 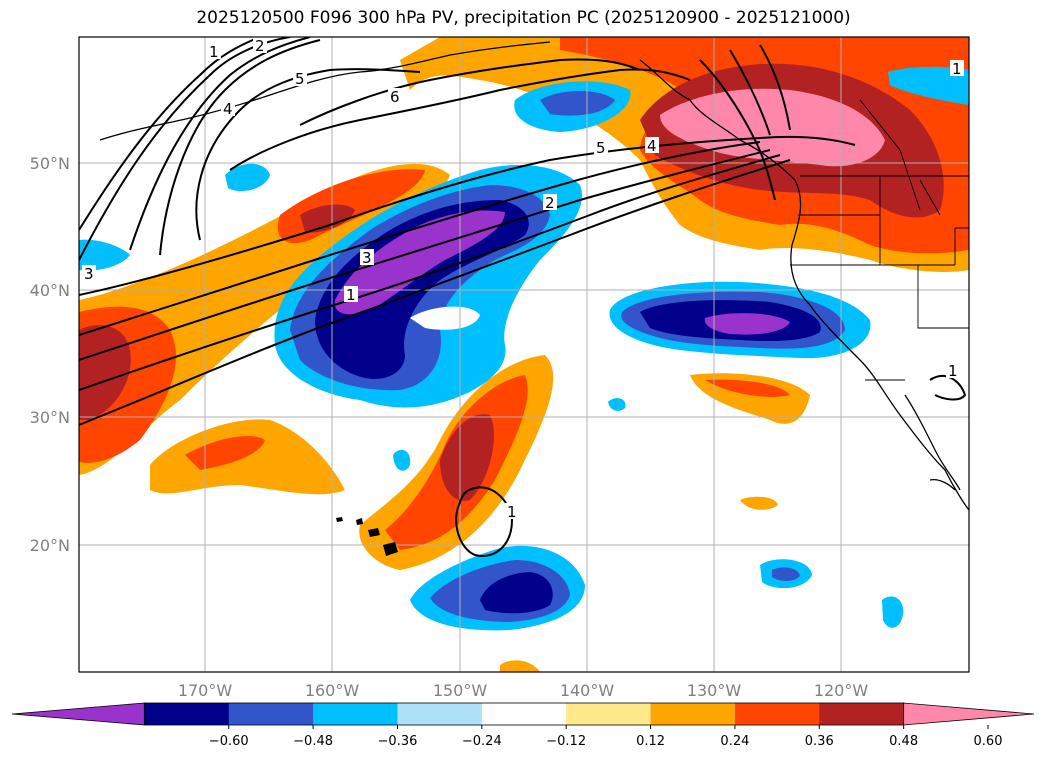 What do you see at coordinates (50, 290) in the screenshot?
I see `lat-label: 40°N` at bounding box center [50, 290].